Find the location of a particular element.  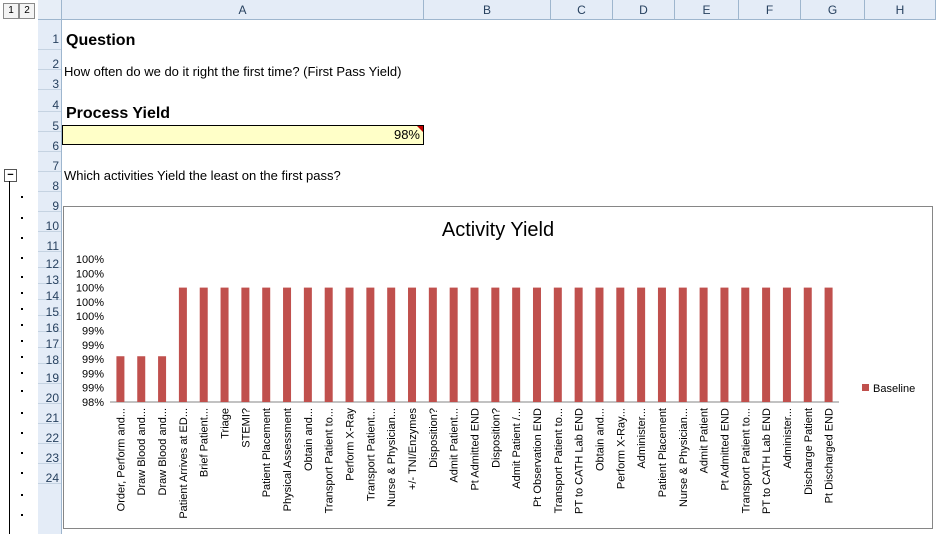

row-header-1: 1 is located at coordinates (49, 35).